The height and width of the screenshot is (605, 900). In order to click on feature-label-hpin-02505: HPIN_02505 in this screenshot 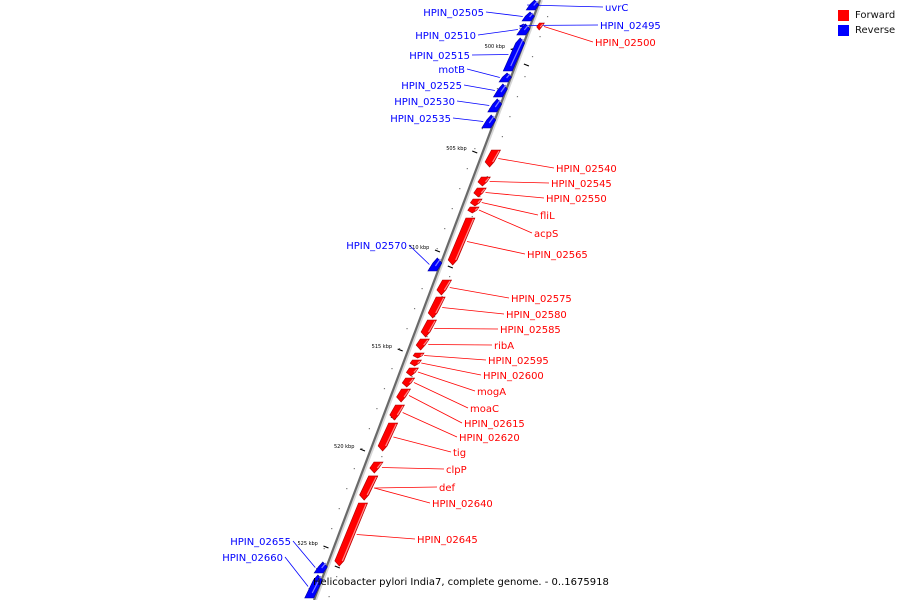, I will do `click(453, 13)`.